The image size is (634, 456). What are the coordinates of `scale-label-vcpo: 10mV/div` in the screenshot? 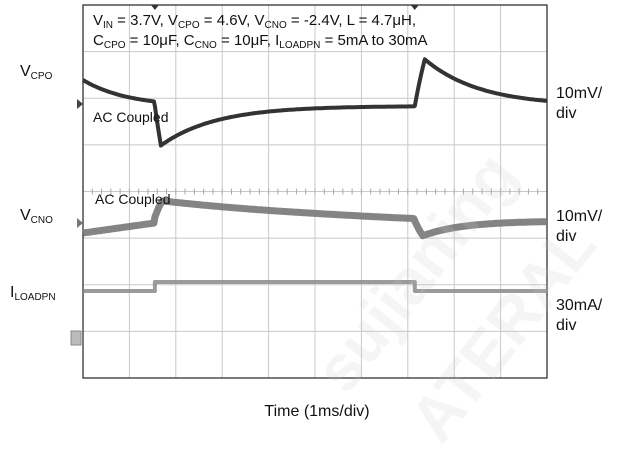 It's located at (579, 103).